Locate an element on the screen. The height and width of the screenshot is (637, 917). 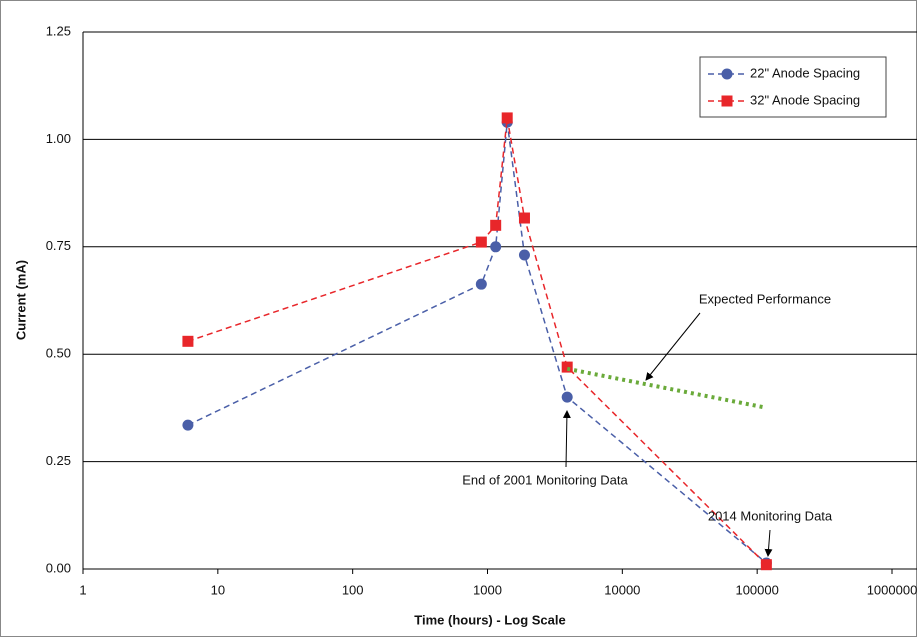
y-tick-label: 1.25 is located at coordinates (58, 30).